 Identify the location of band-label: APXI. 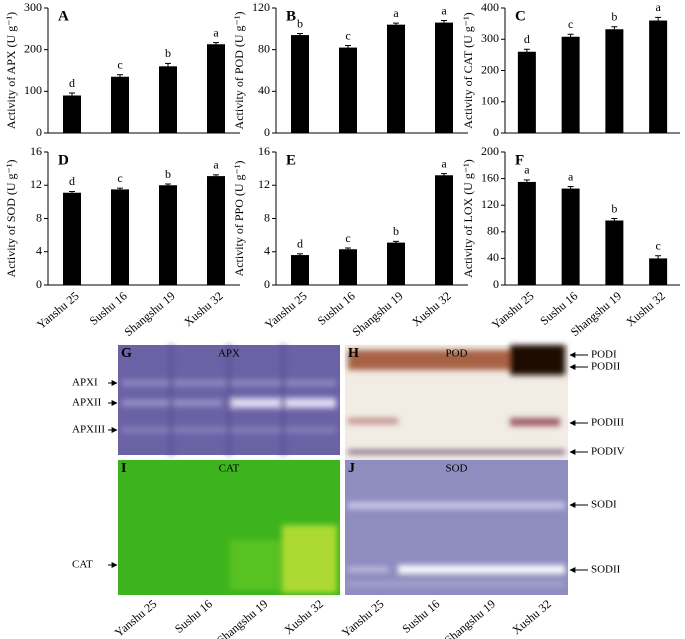
(85, 383).